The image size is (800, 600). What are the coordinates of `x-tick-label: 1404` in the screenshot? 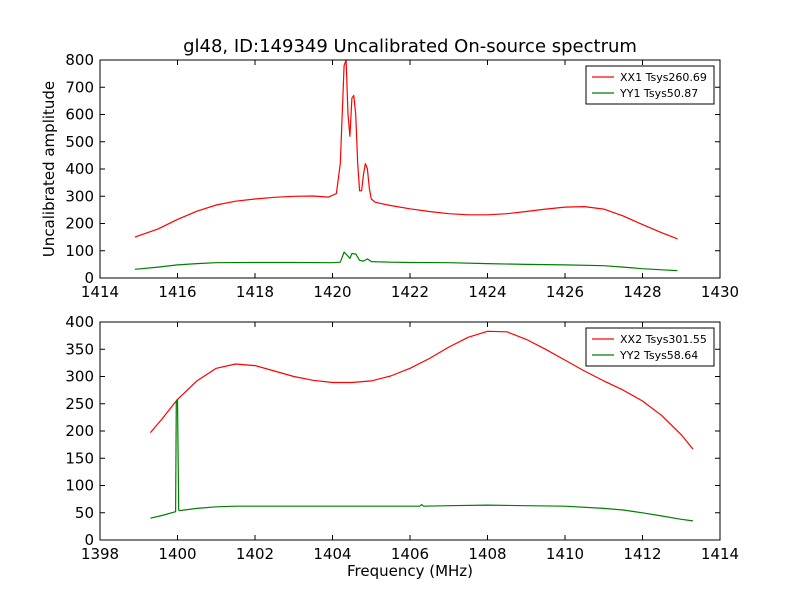 It's located at (332, 554).